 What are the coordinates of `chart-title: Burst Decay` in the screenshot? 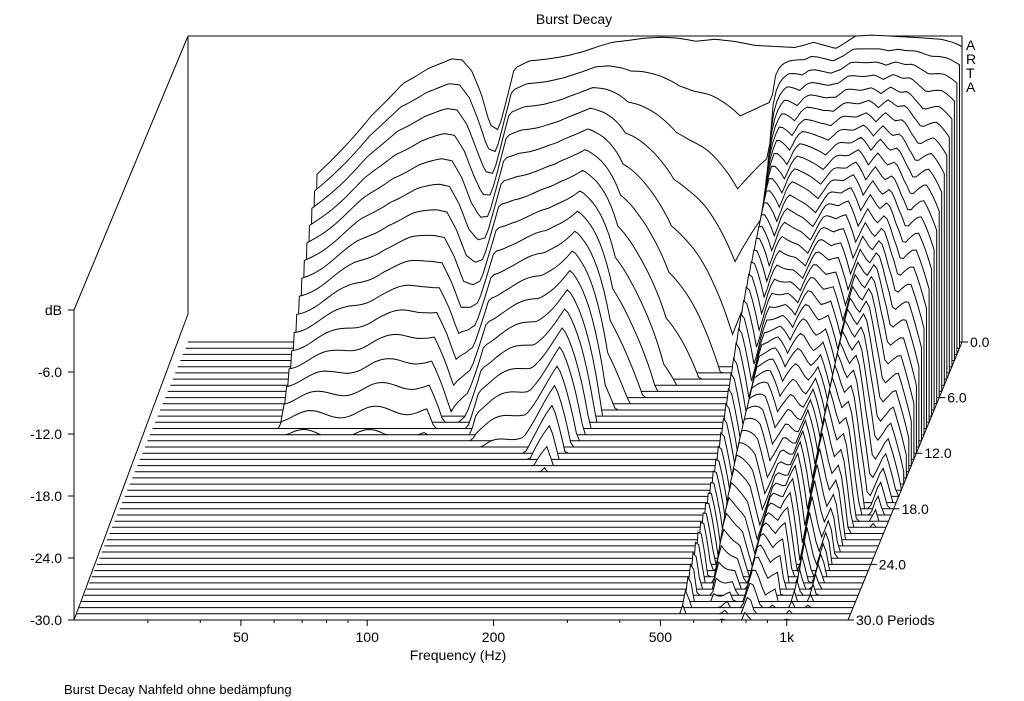 It's located at (574, 19).